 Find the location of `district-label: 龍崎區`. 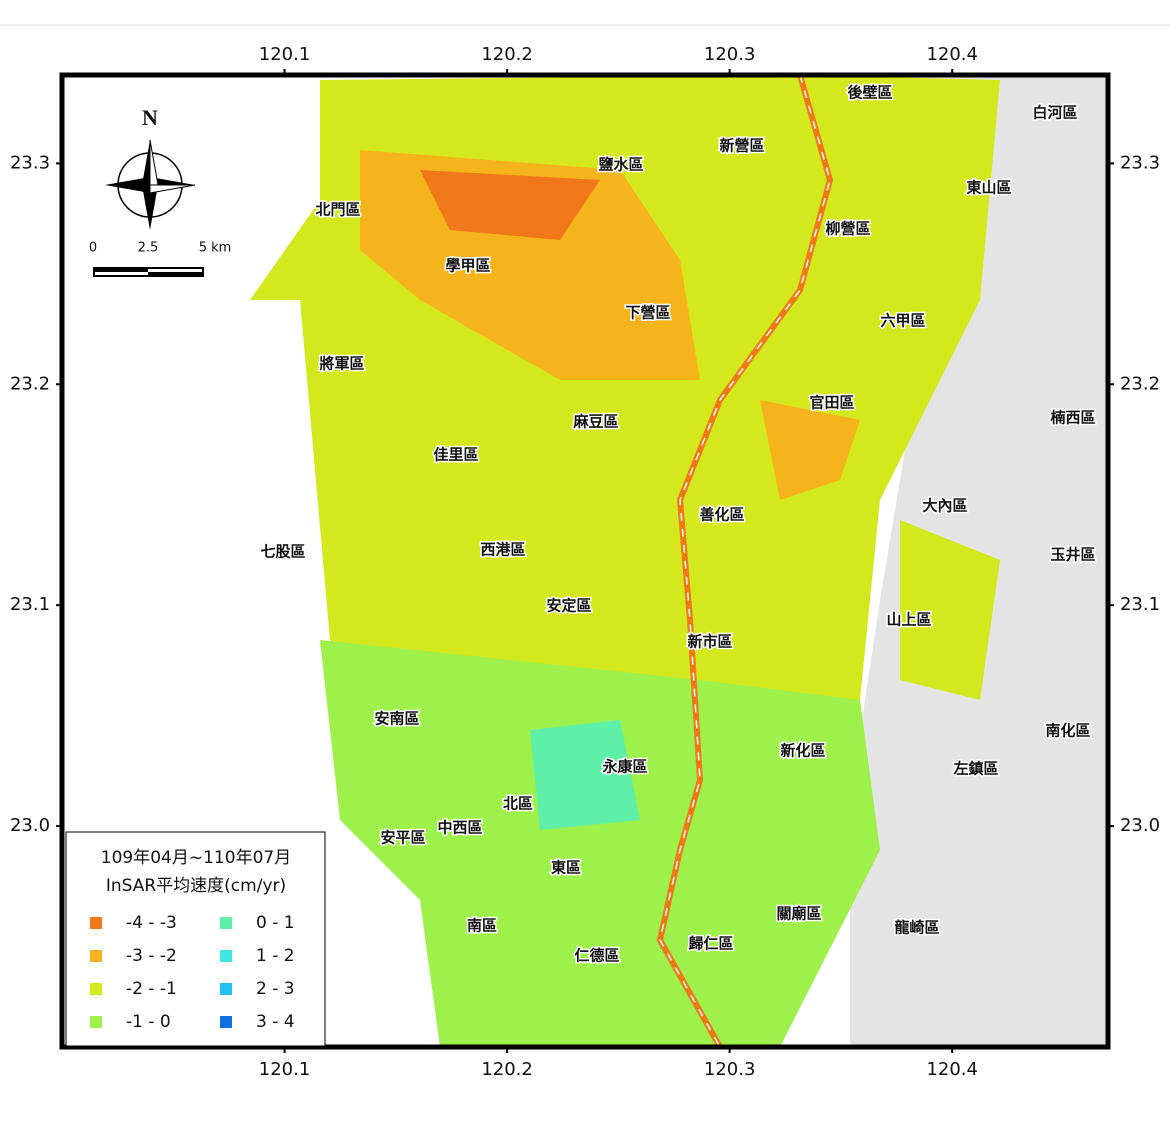

district-label: 龍崎區 is located at coordinates (916, 928).